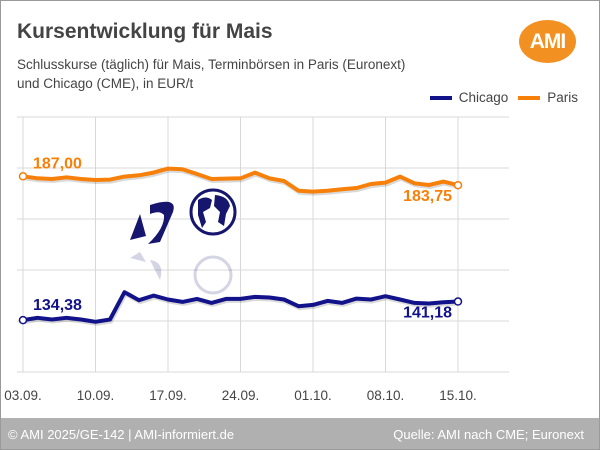  What do you see at coordinates (57, 163) in the screenshot?
I see `start-value-label: 187,00` at bounding box center [57, 163].